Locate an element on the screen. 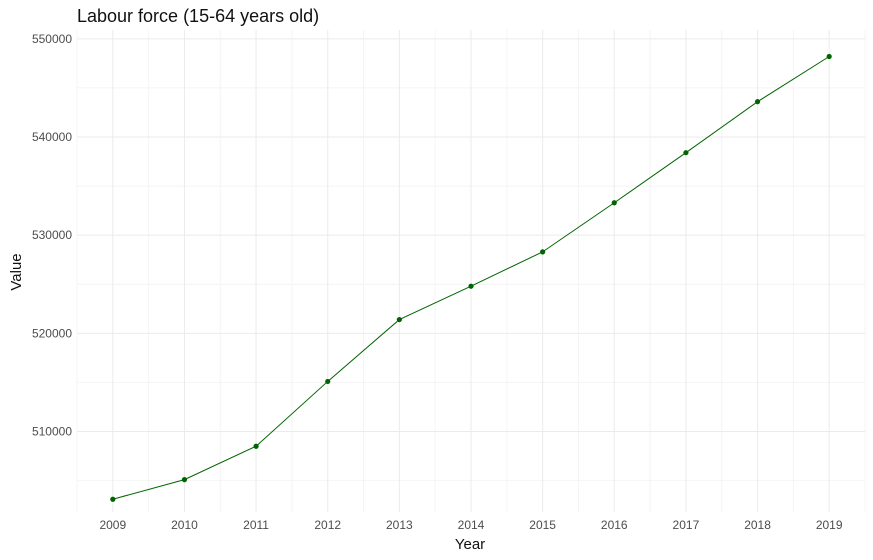 This screenshot has width=873, height=560. x-tick-label: 2014 is located at coordinates (471, 525).